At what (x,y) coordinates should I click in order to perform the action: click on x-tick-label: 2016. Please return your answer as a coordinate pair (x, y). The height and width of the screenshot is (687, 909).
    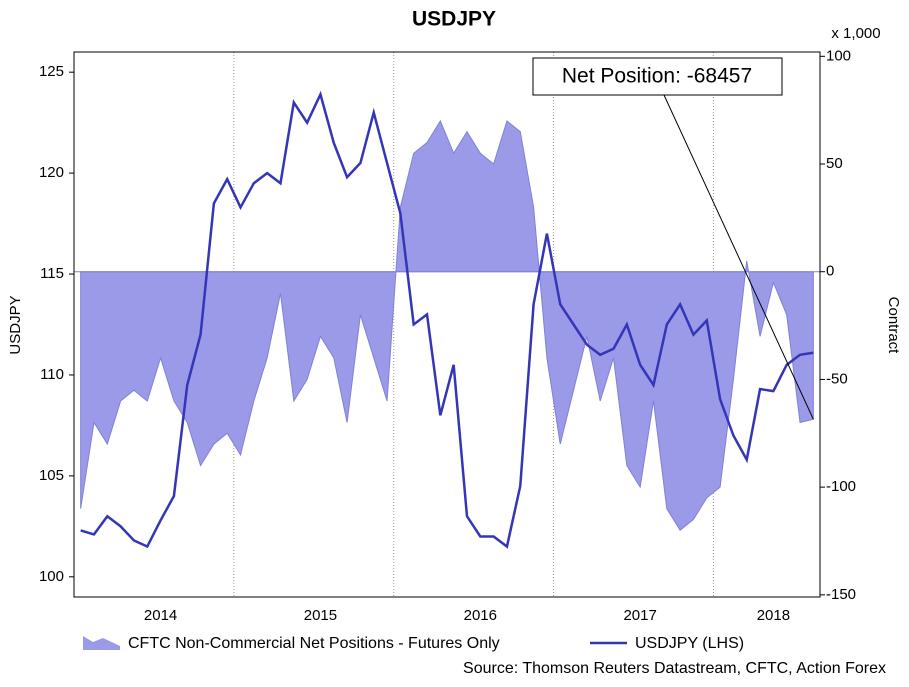
    Looking at the image, I should click on (480, 615).